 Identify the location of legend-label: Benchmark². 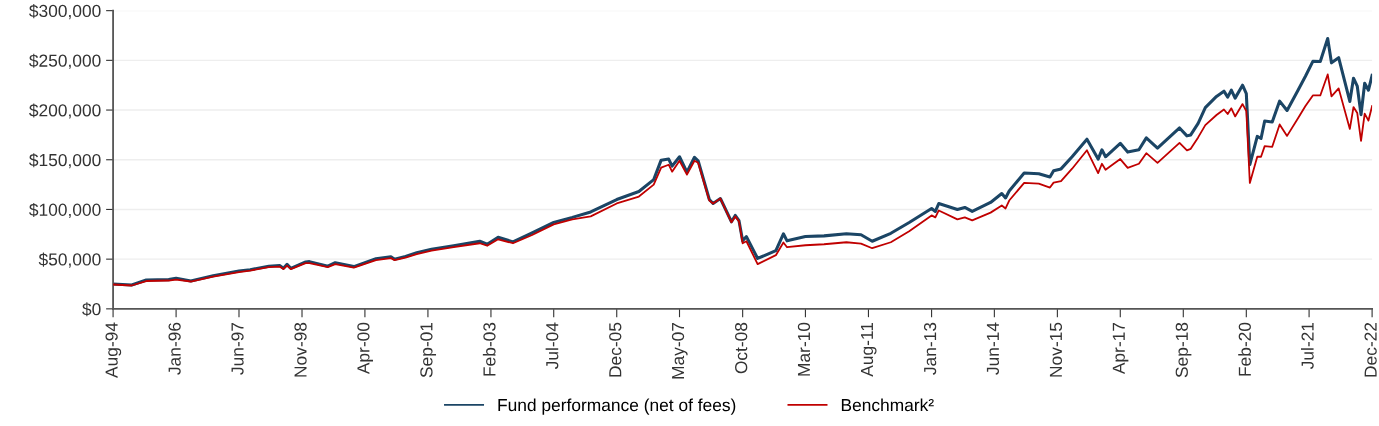
(887, 405).